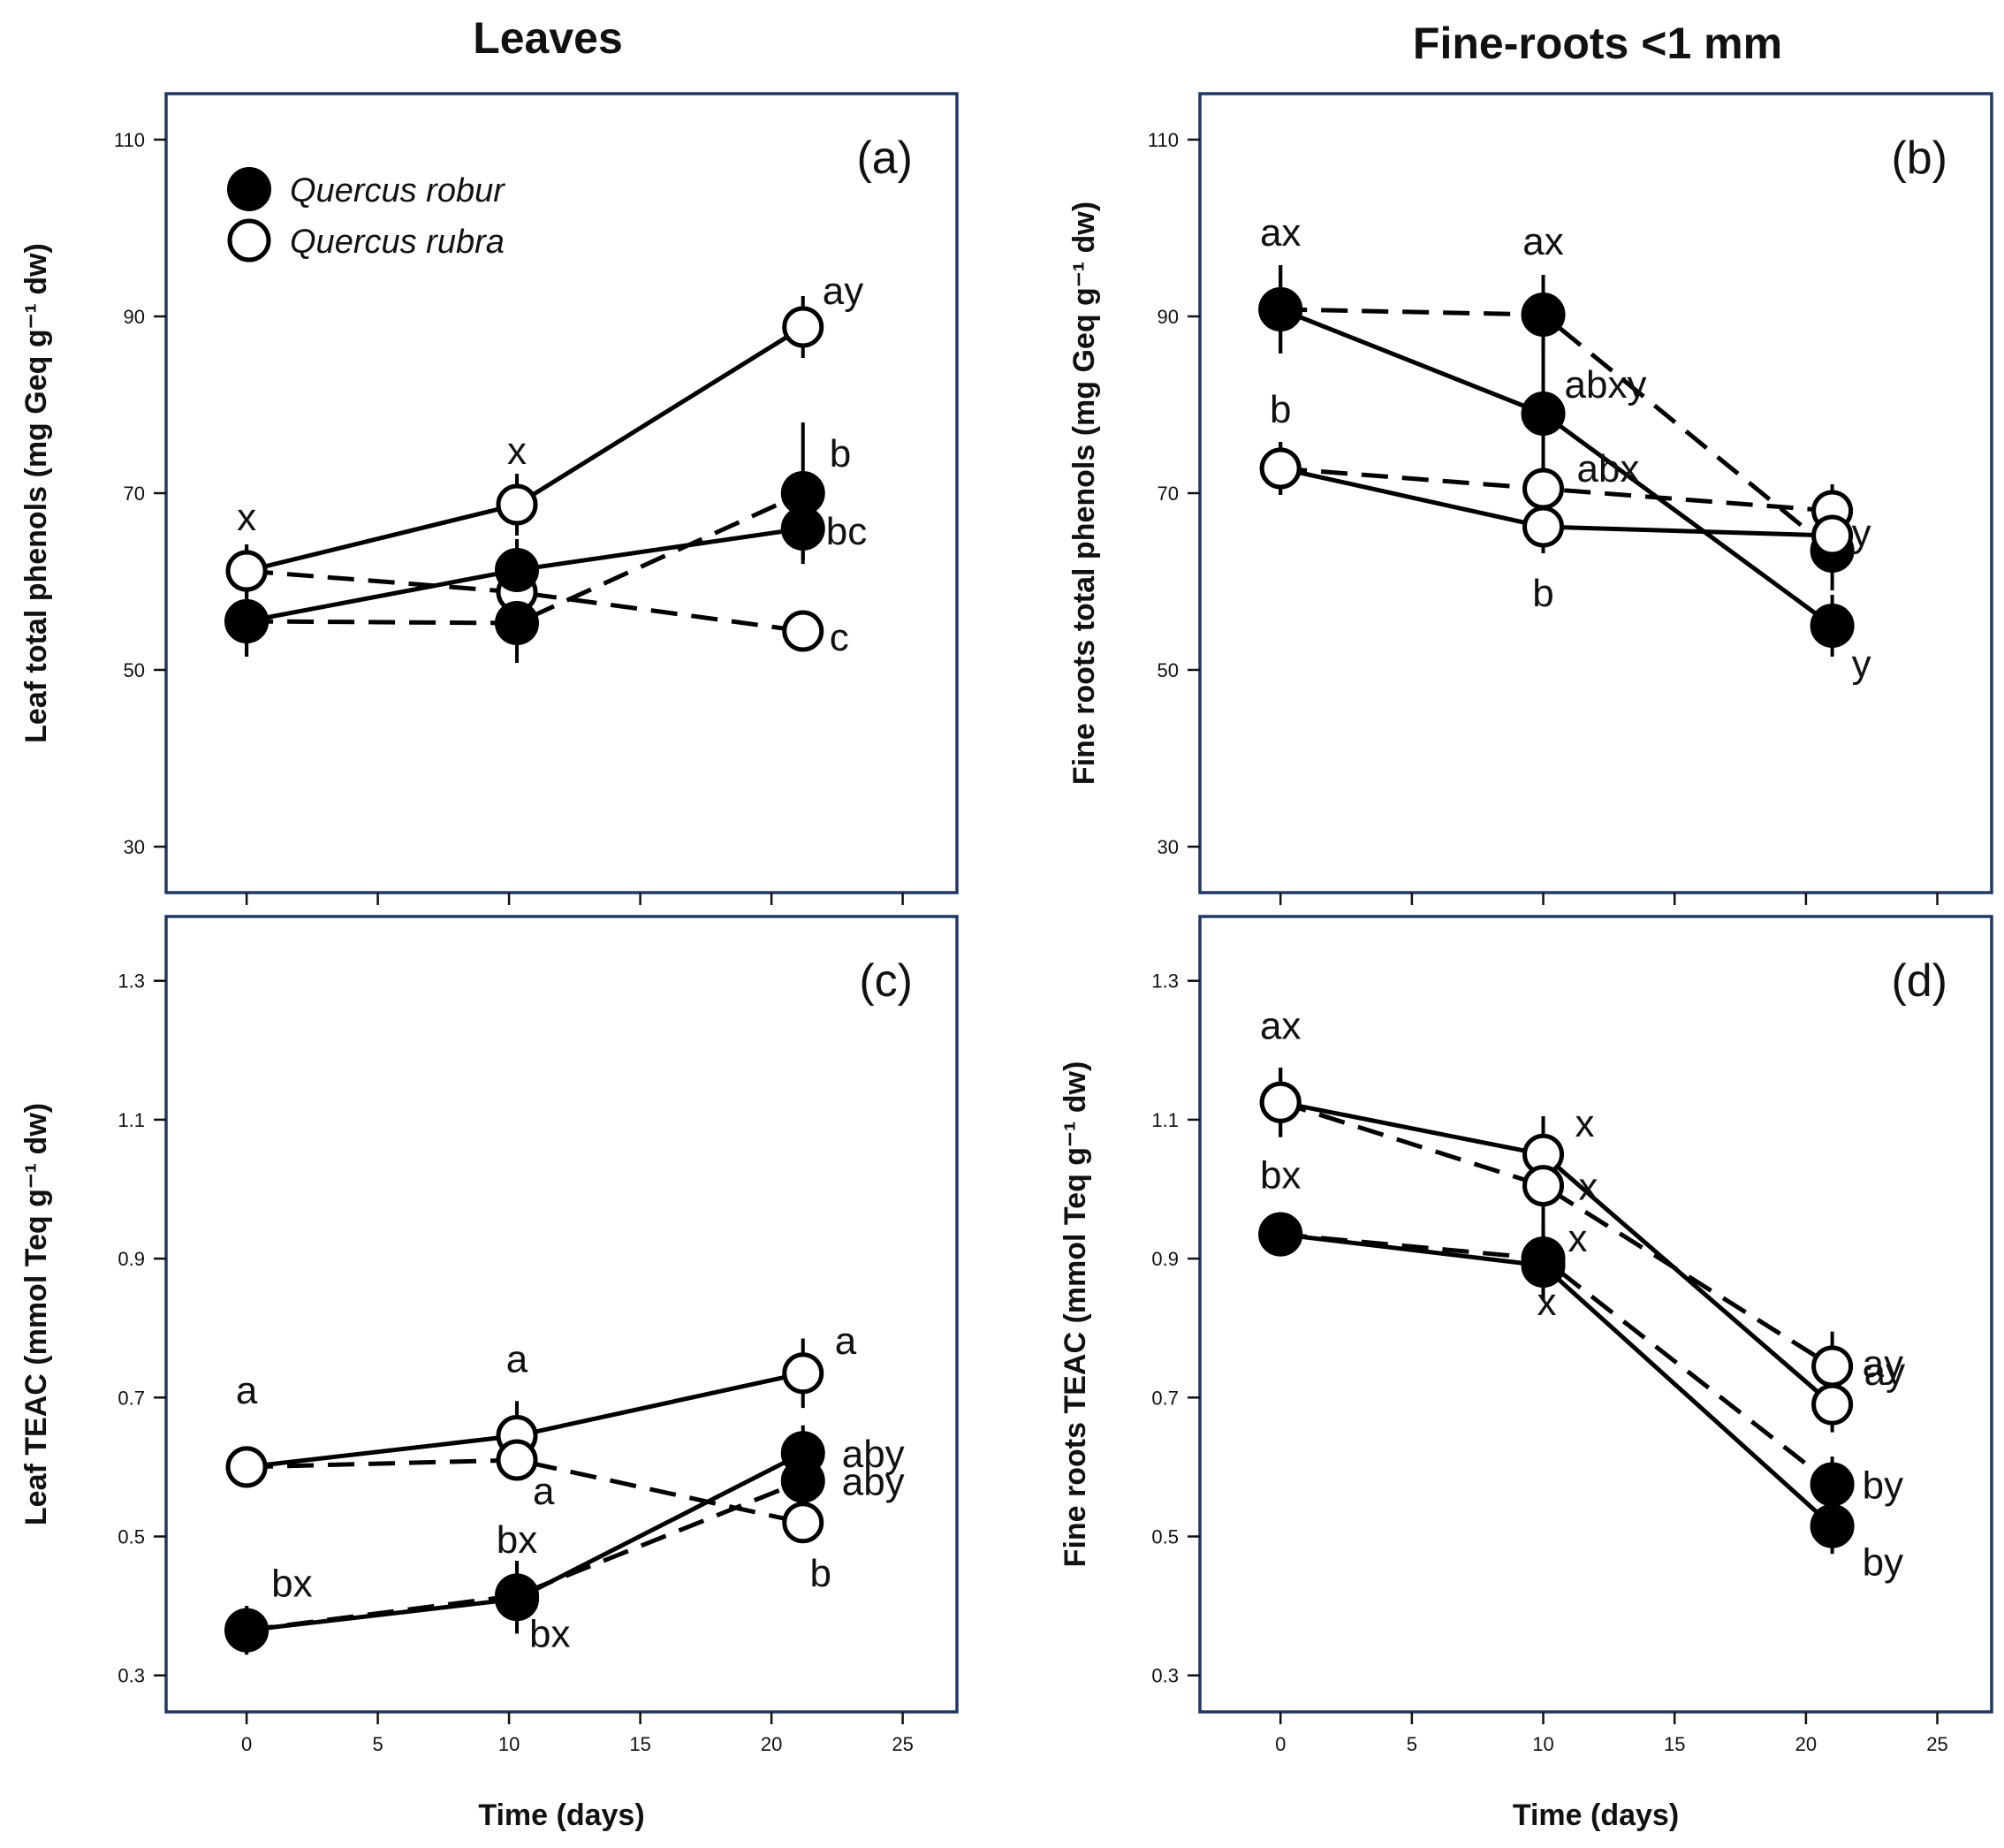 The image size is (2004, 1848). What do you see at coordinates (1919, 981) in the screenshot?
I see `panel-label: (d)` at bounding box center [1919, 981].